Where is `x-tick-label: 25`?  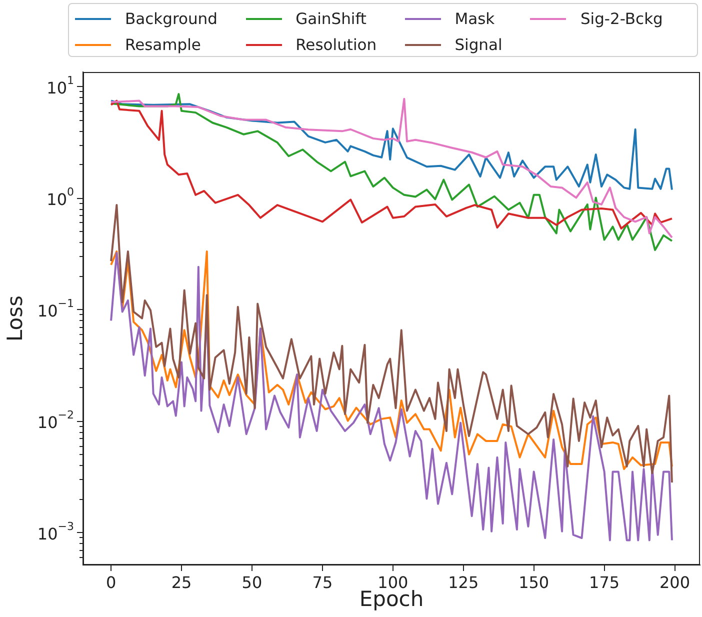
x-tick-label: 25 is located at coordinates (181, 582).